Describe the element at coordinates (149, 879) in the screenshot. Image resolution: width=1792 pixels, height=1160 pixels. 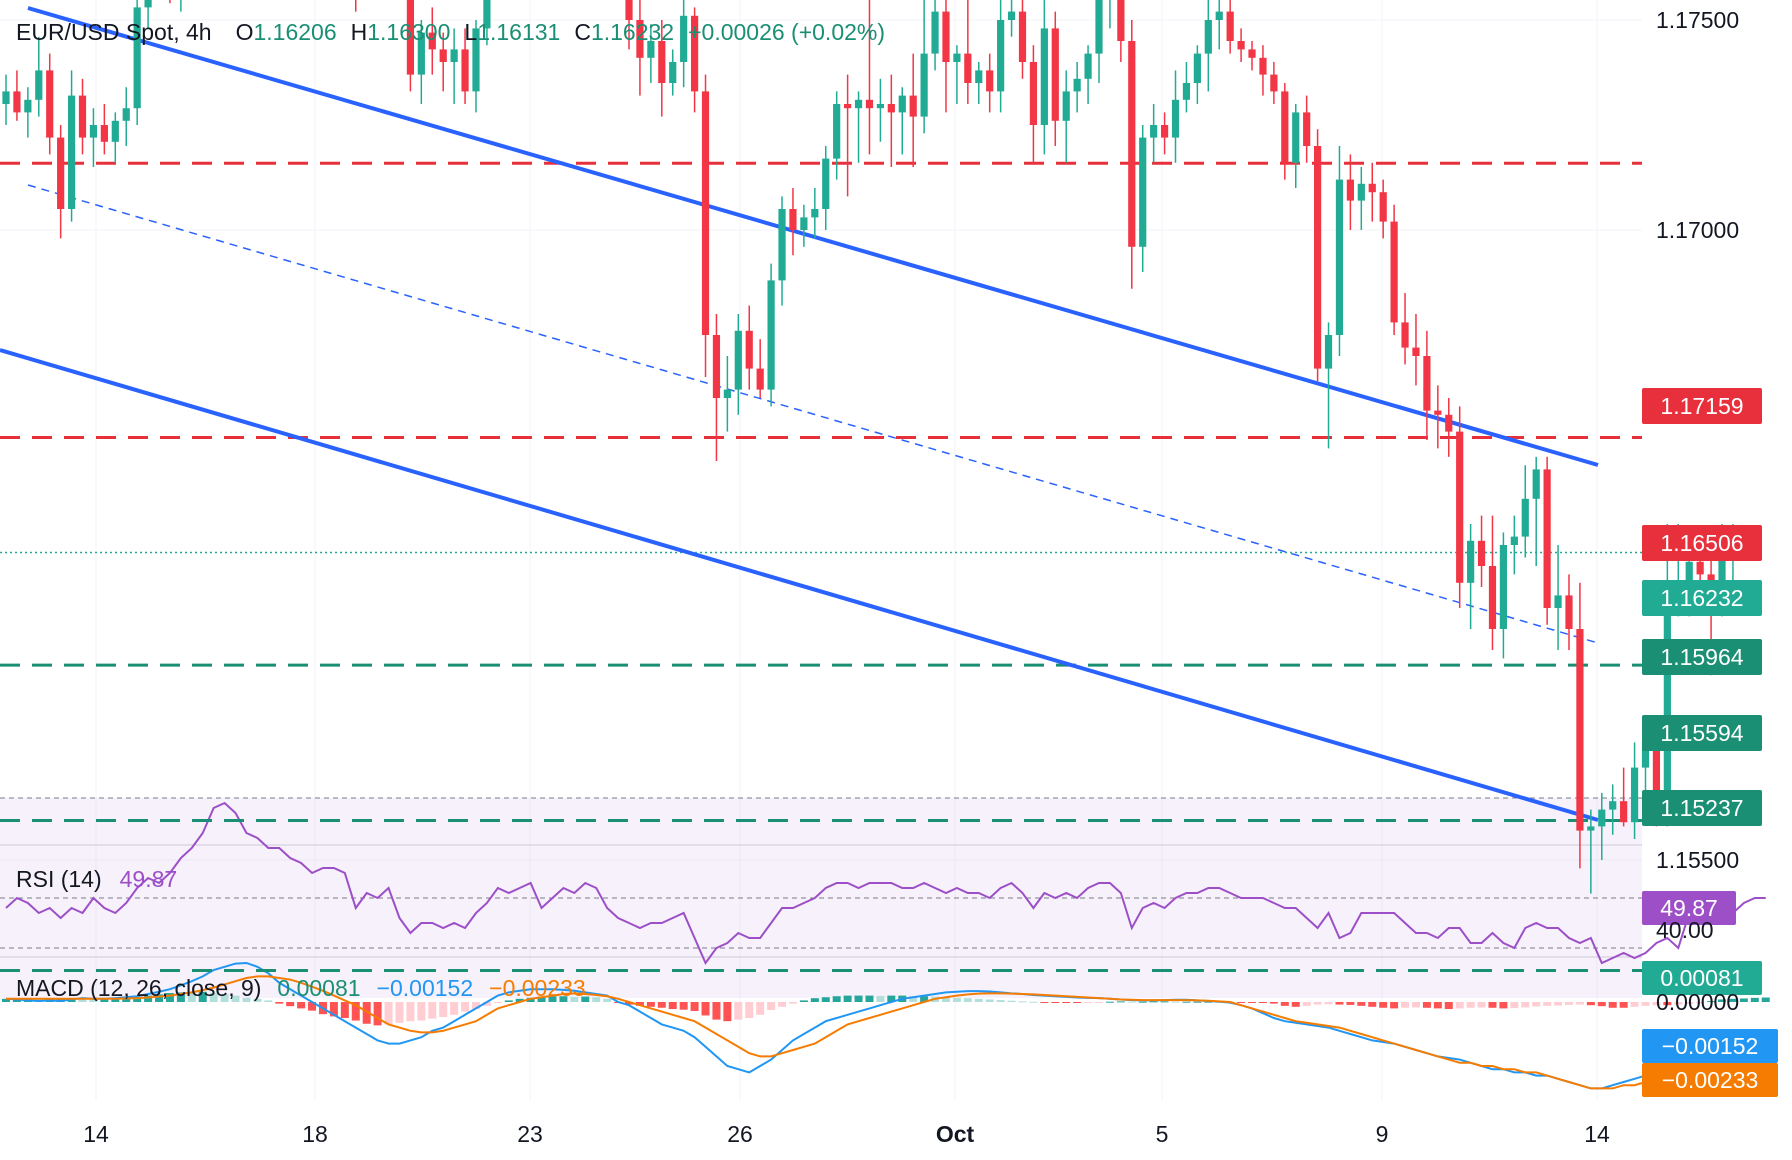
I see `rsi-value: 49.87` at that location.